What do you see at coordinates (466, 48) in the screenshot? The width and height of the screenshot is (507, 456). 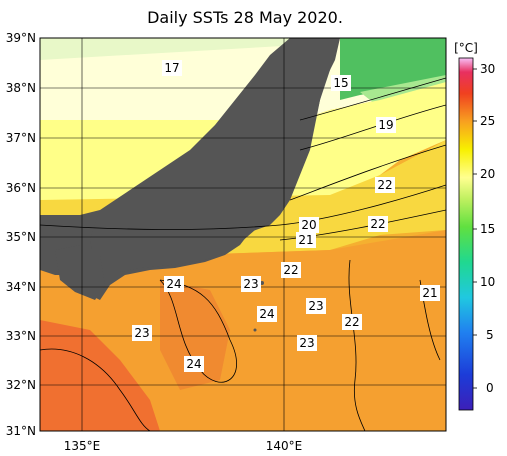 I see `colorbar-unit: [°C]` at bounding box center [466, 48].